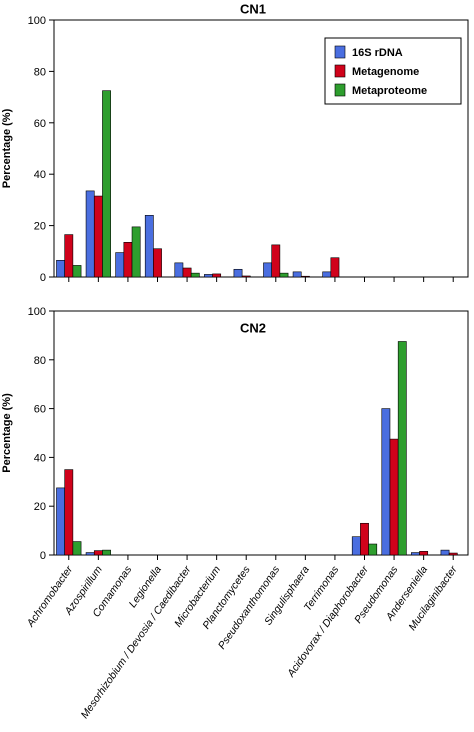  I want to click on bar-16s-rdna-mesorhizobium-devosia-caedibacter, so click(179, 270).